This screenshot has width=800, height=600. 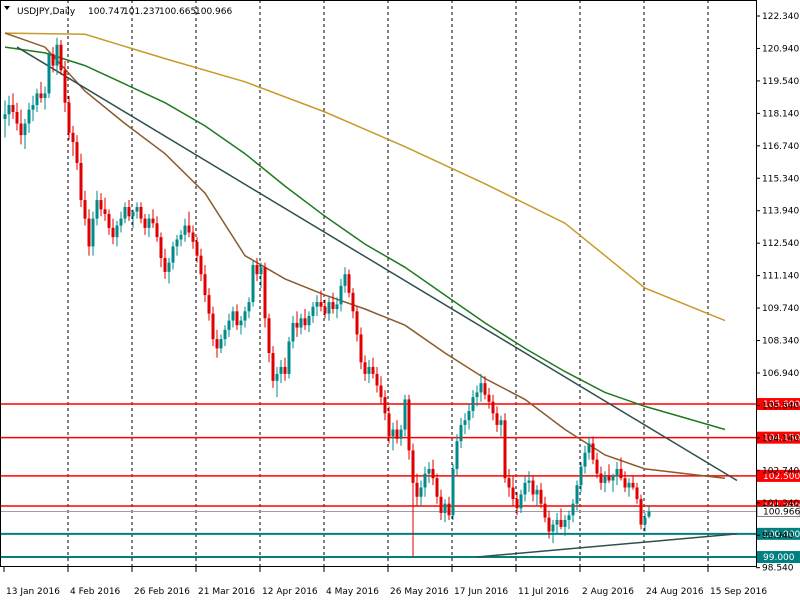 I want to click on y-tick-label: 112.540, so click(x=780, y=244).